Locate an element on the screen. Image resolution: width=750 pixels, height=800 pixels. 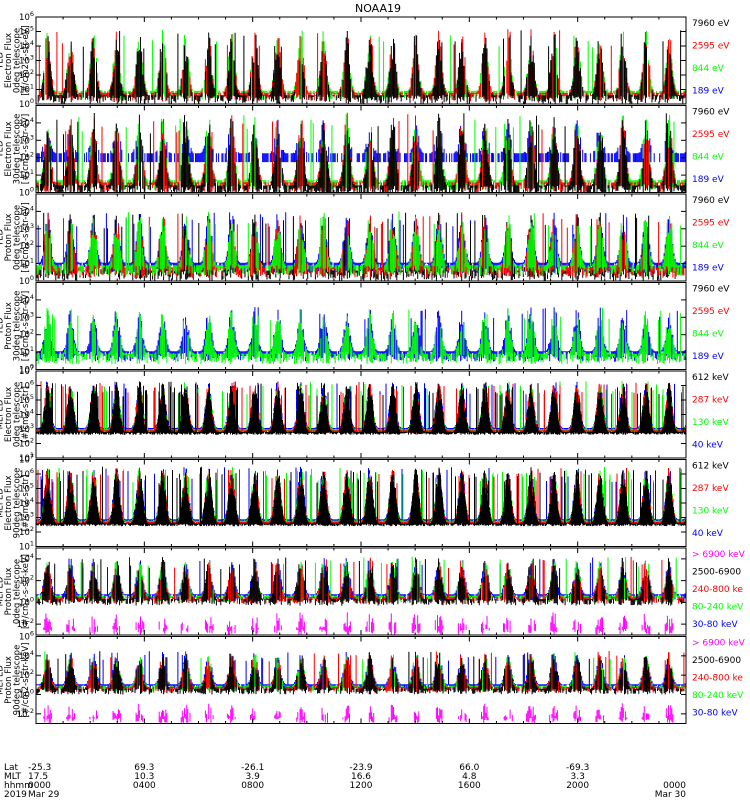
legend-entry-black: 612 keV is located at coordinates (710, 467).